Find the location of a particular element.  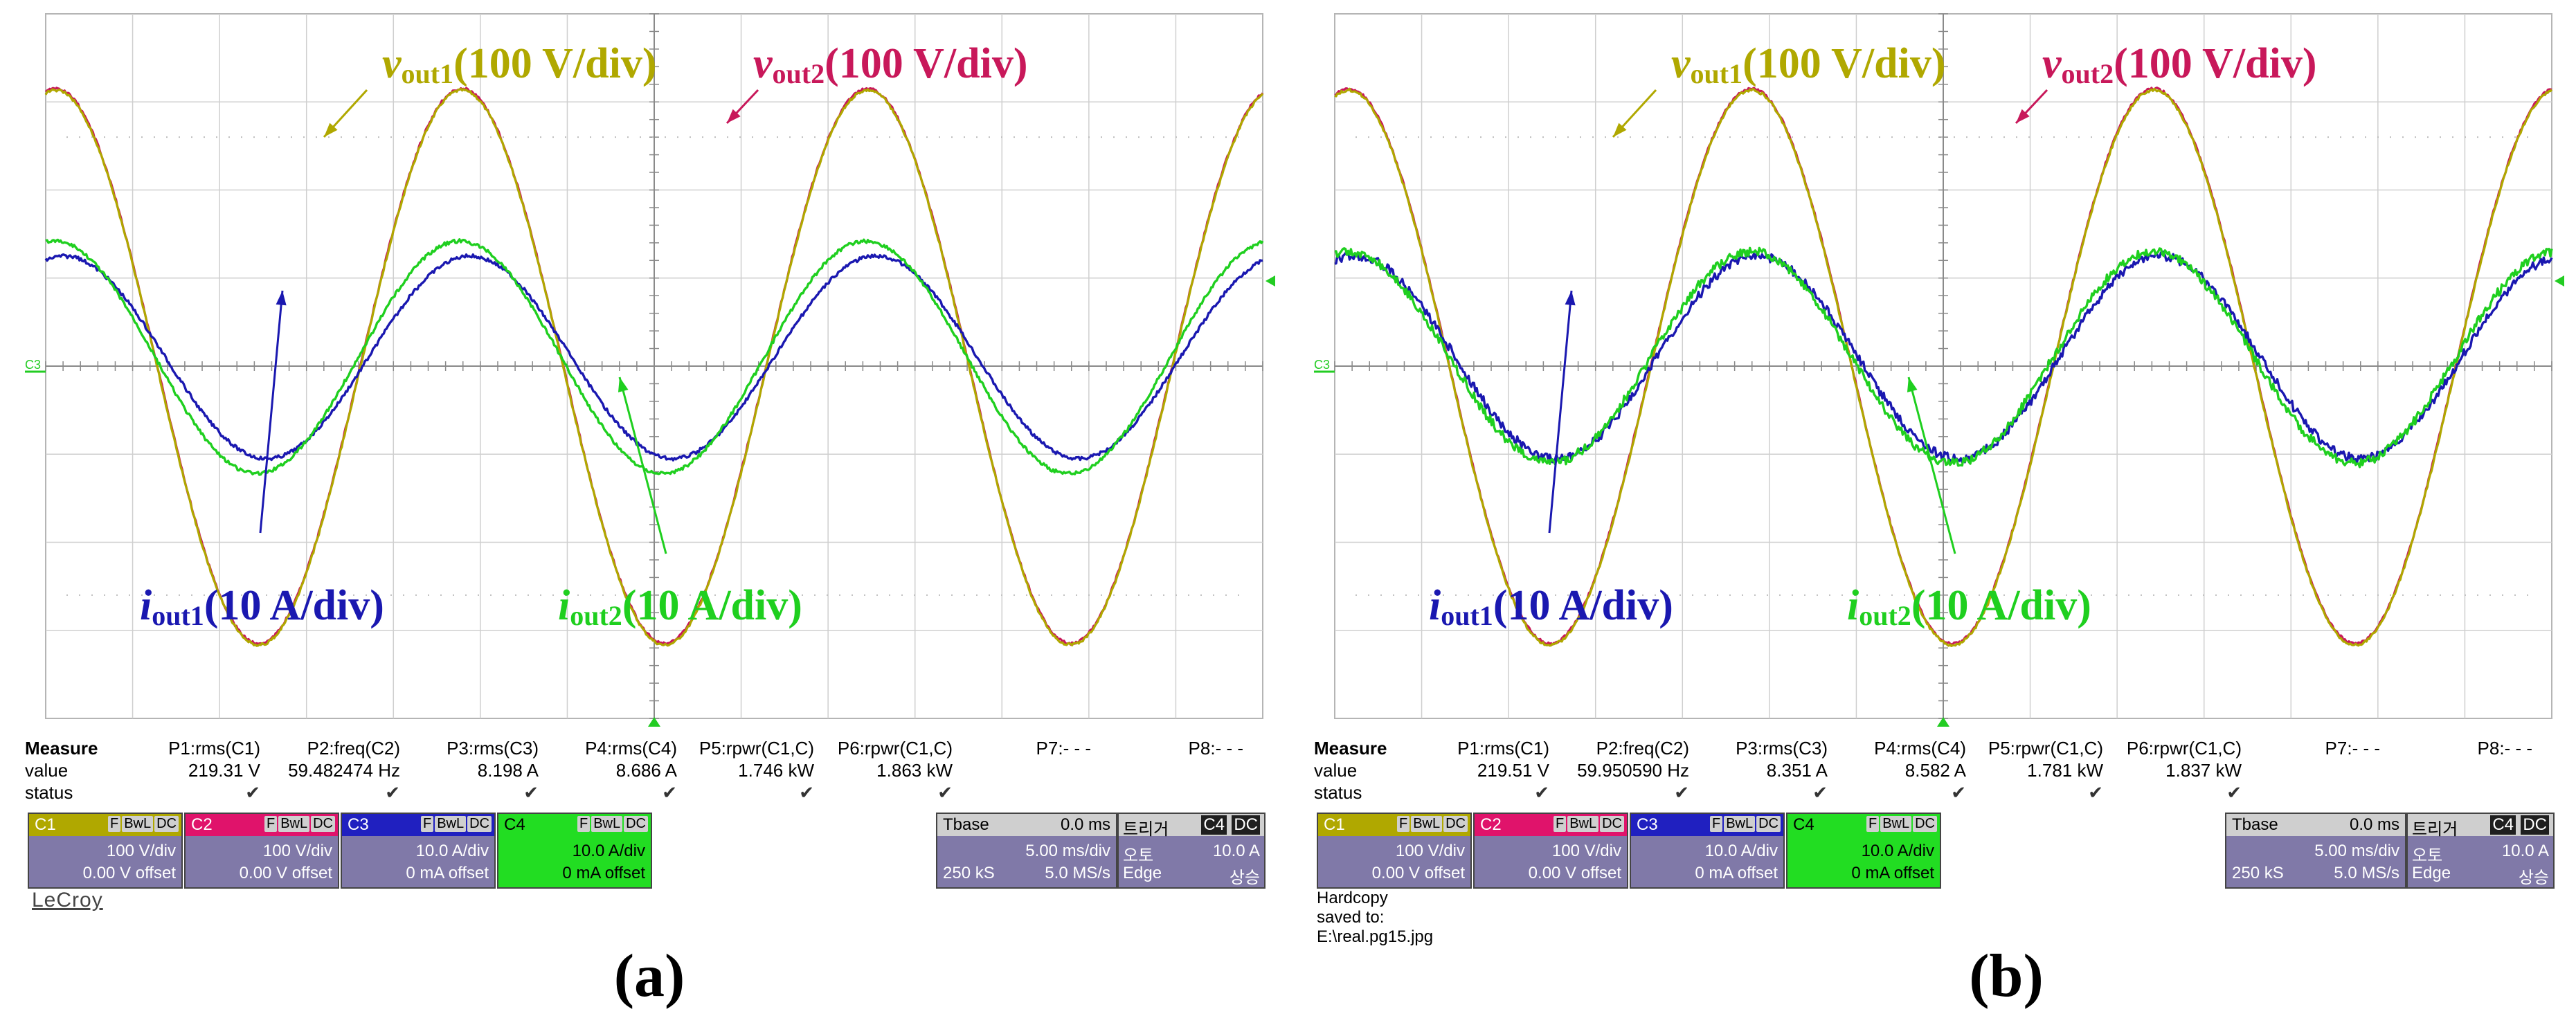

label-scale: (100 V/div) is located at coordinates (554, 63).